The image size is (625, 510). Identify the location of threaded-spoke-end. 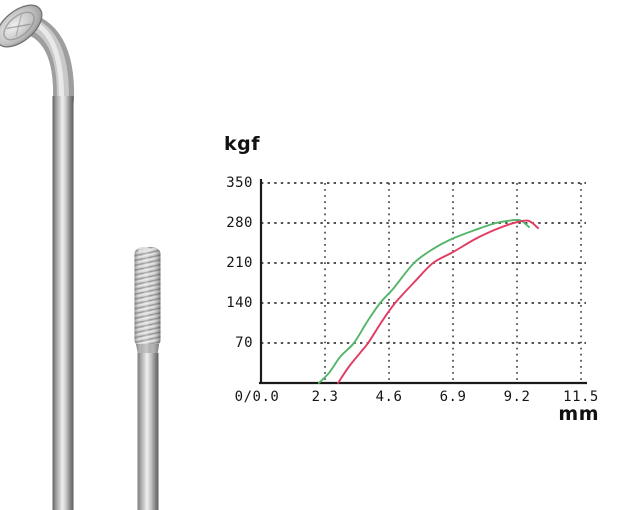
(147, 378).